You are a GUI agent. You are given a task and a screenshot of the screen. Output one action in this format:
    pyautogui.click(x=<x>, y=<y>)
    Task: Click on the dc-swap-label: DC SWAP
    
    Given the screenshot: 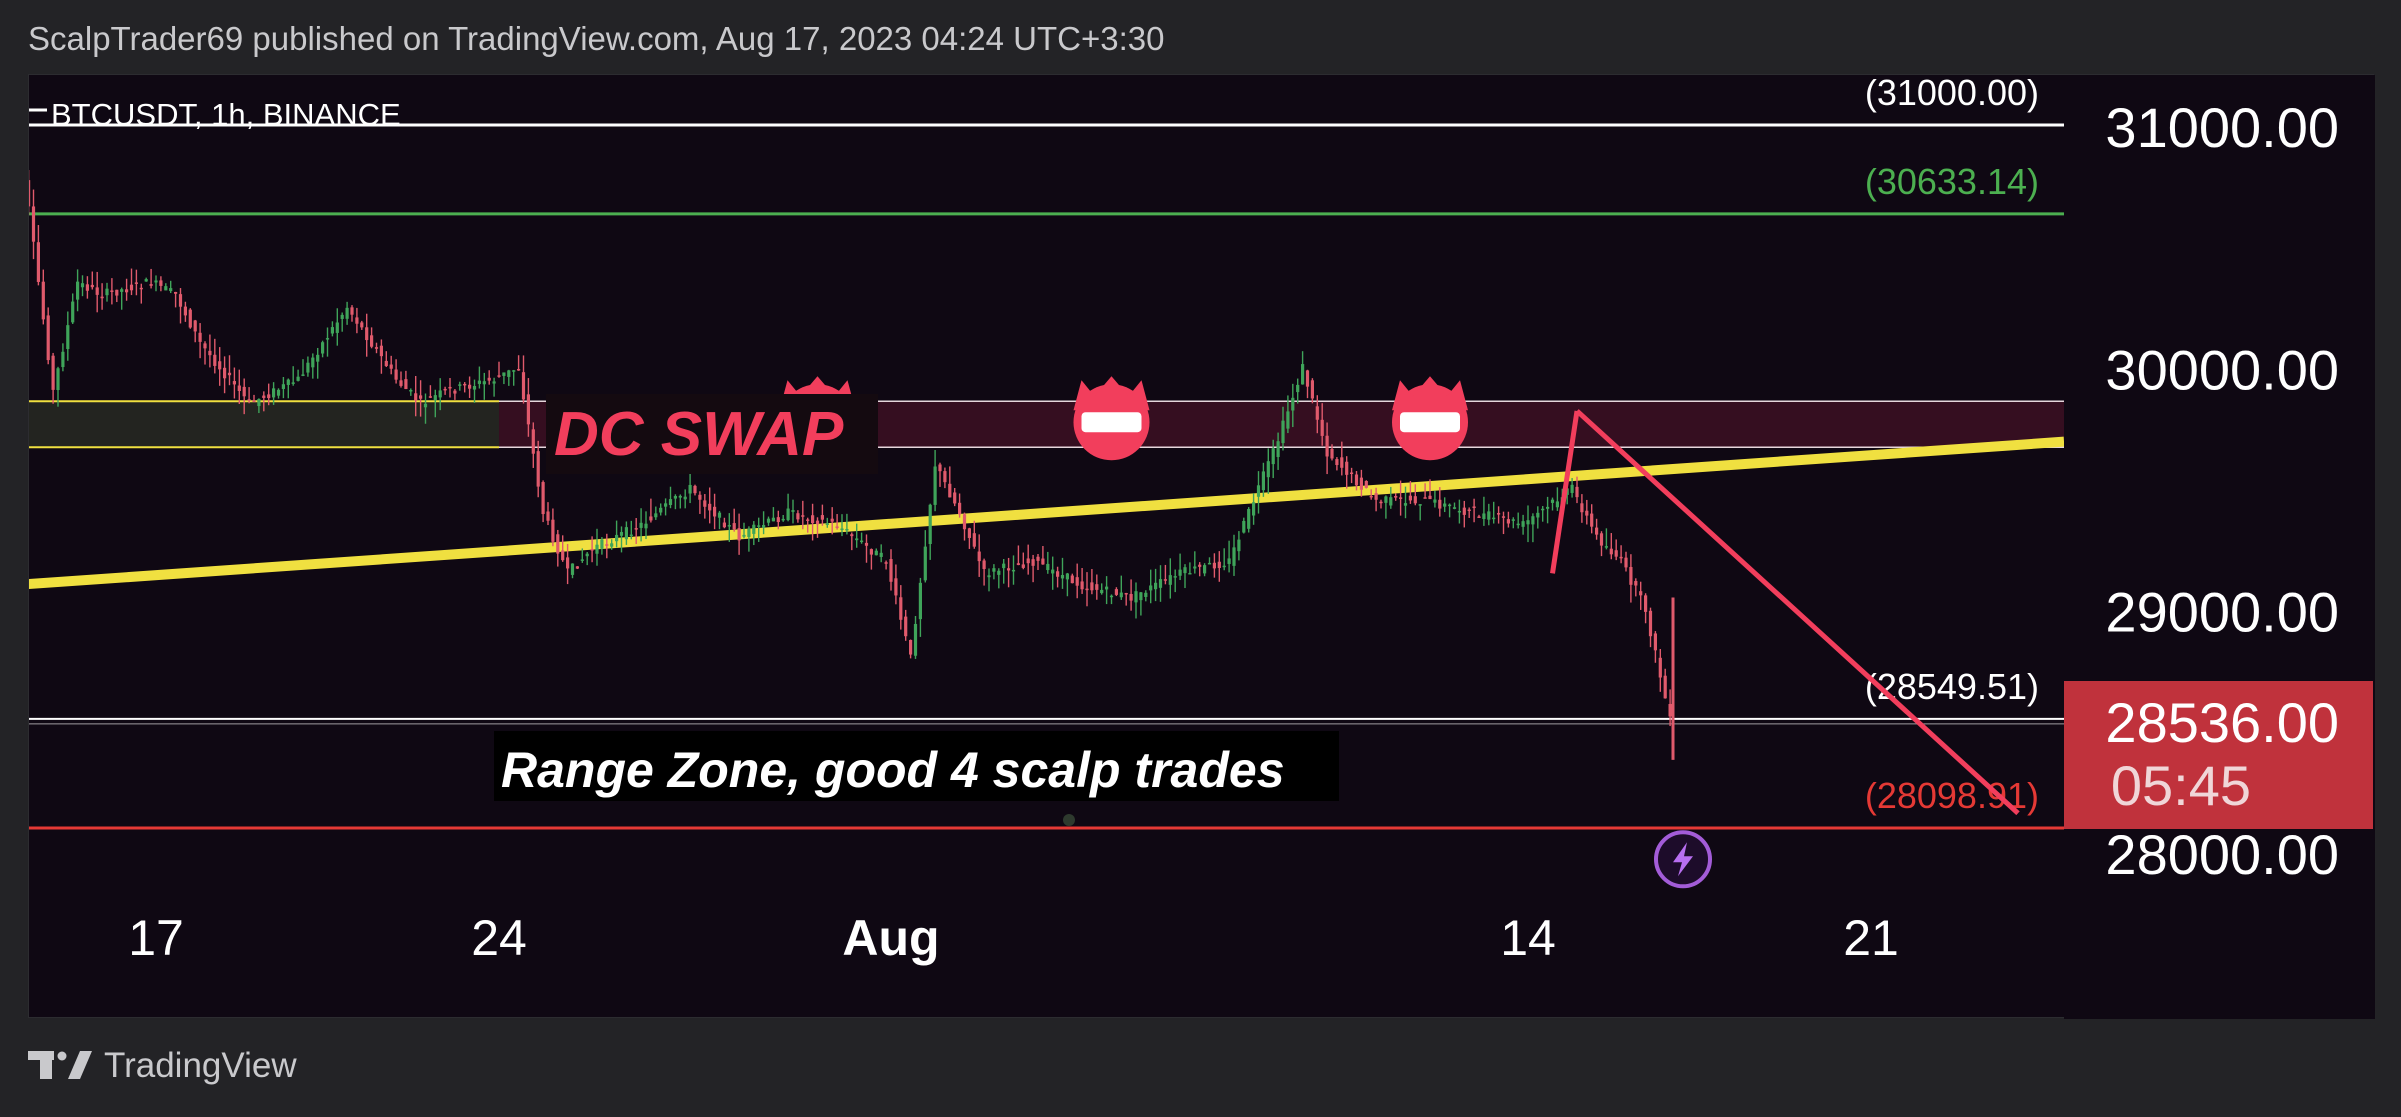 What is the action you would take?
    pyautogui.click(x=699, y=434)
    